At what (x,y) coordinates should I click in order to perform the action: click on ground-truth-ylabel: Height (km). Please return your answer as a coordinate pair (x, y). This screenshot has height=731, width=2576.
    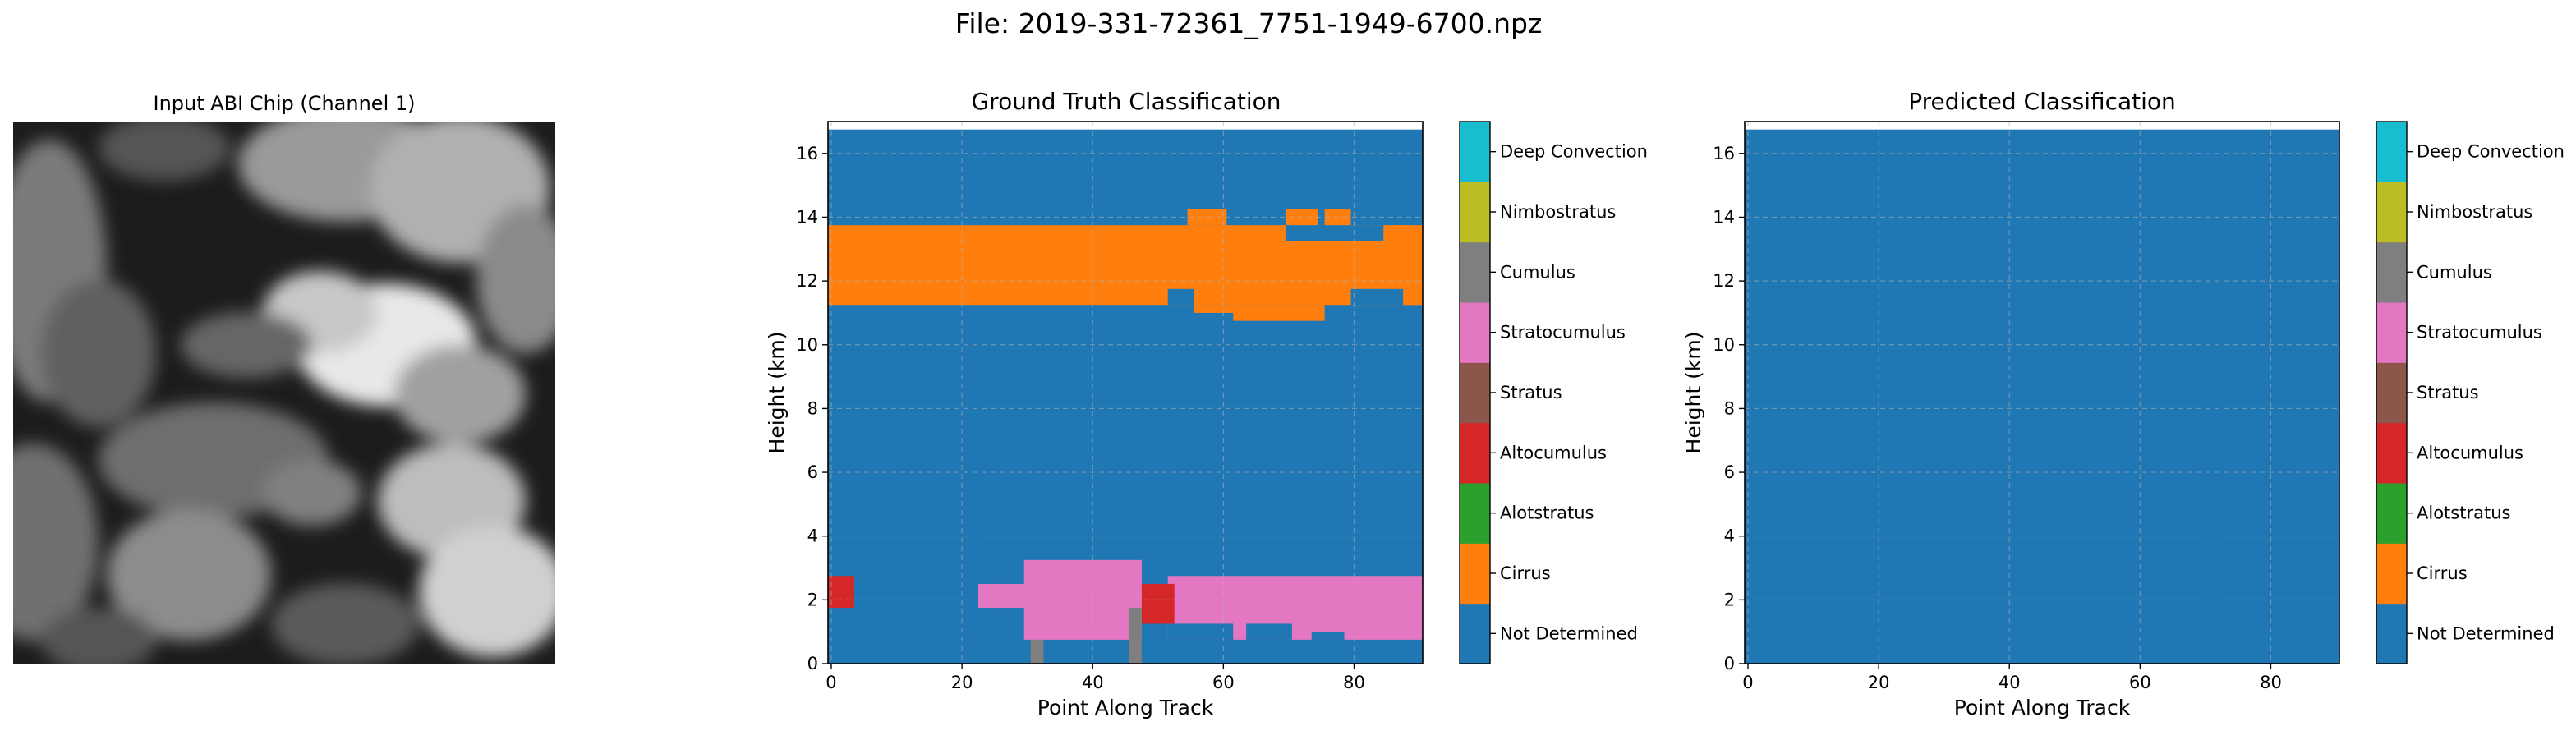
    Looking at the image, I should click on (777, 393).